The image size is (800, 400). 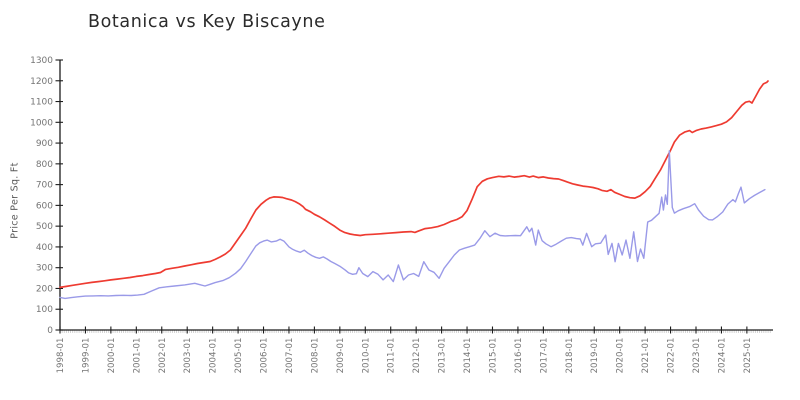 I want to click on y-tick-label: 200, so click(x=44, y=289).